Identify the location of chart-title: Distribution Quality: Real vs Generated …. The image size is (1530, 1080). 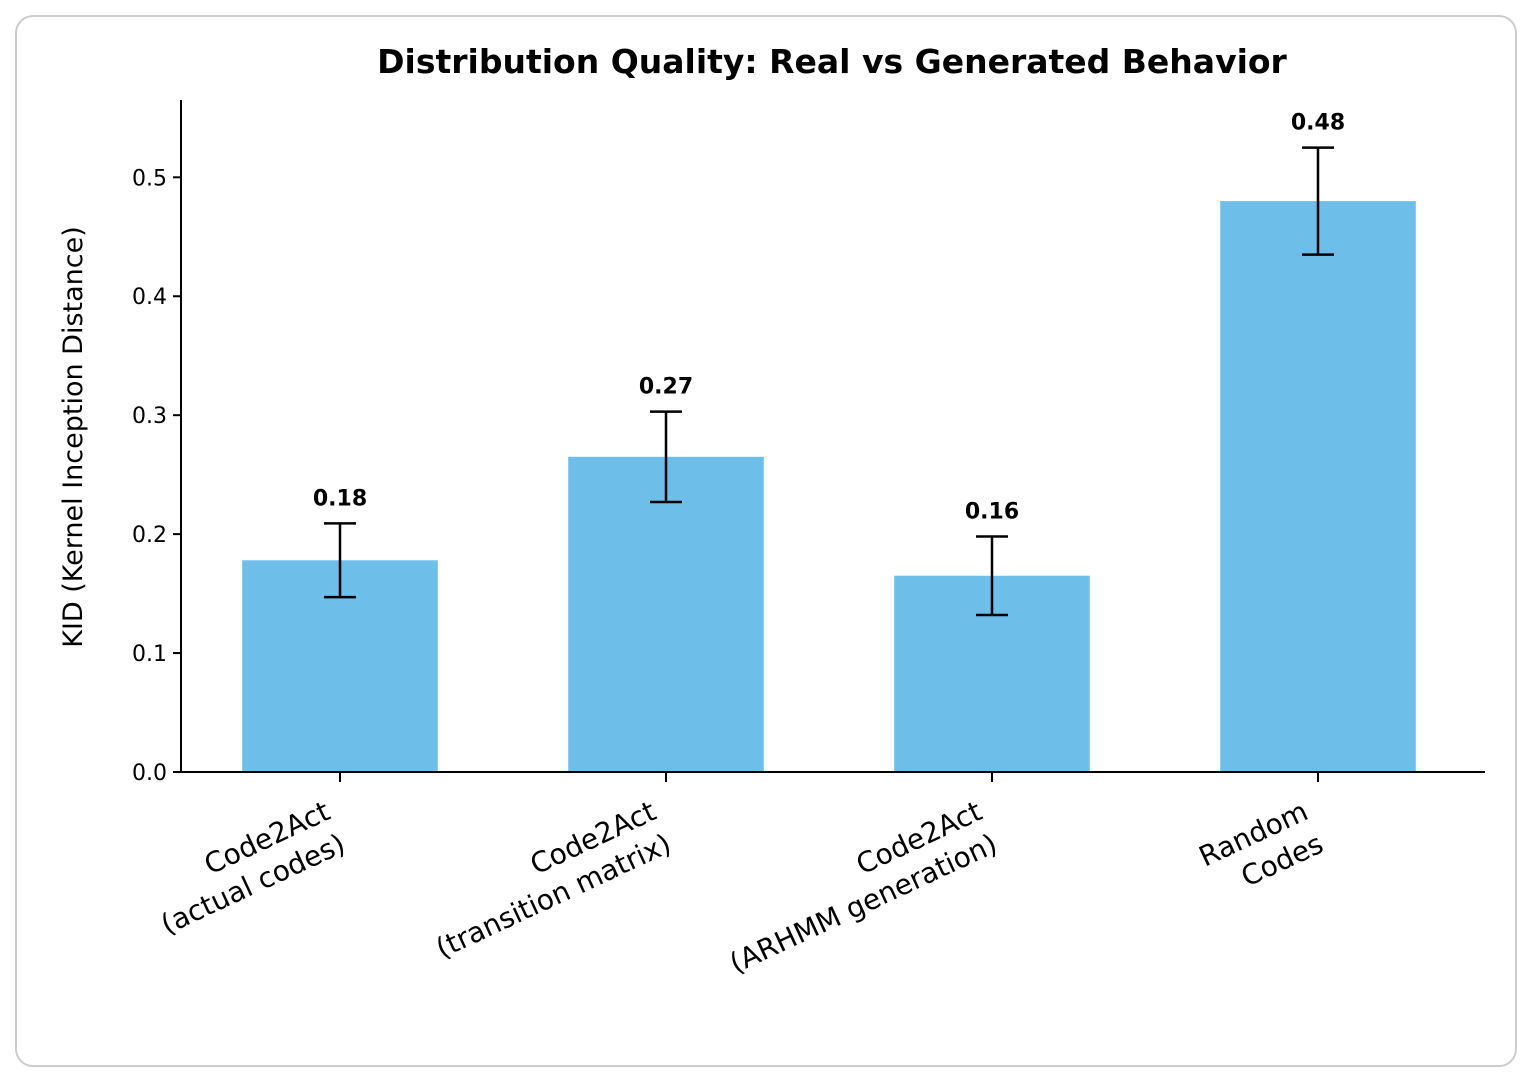
(832, 61).